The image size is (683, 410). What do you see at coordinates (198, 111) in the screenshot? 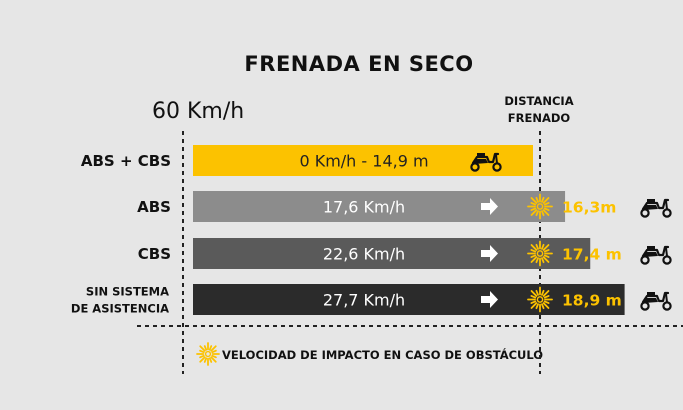
I see `initial-speed-label: 60 Km/h` at bounding box center [198, 111].